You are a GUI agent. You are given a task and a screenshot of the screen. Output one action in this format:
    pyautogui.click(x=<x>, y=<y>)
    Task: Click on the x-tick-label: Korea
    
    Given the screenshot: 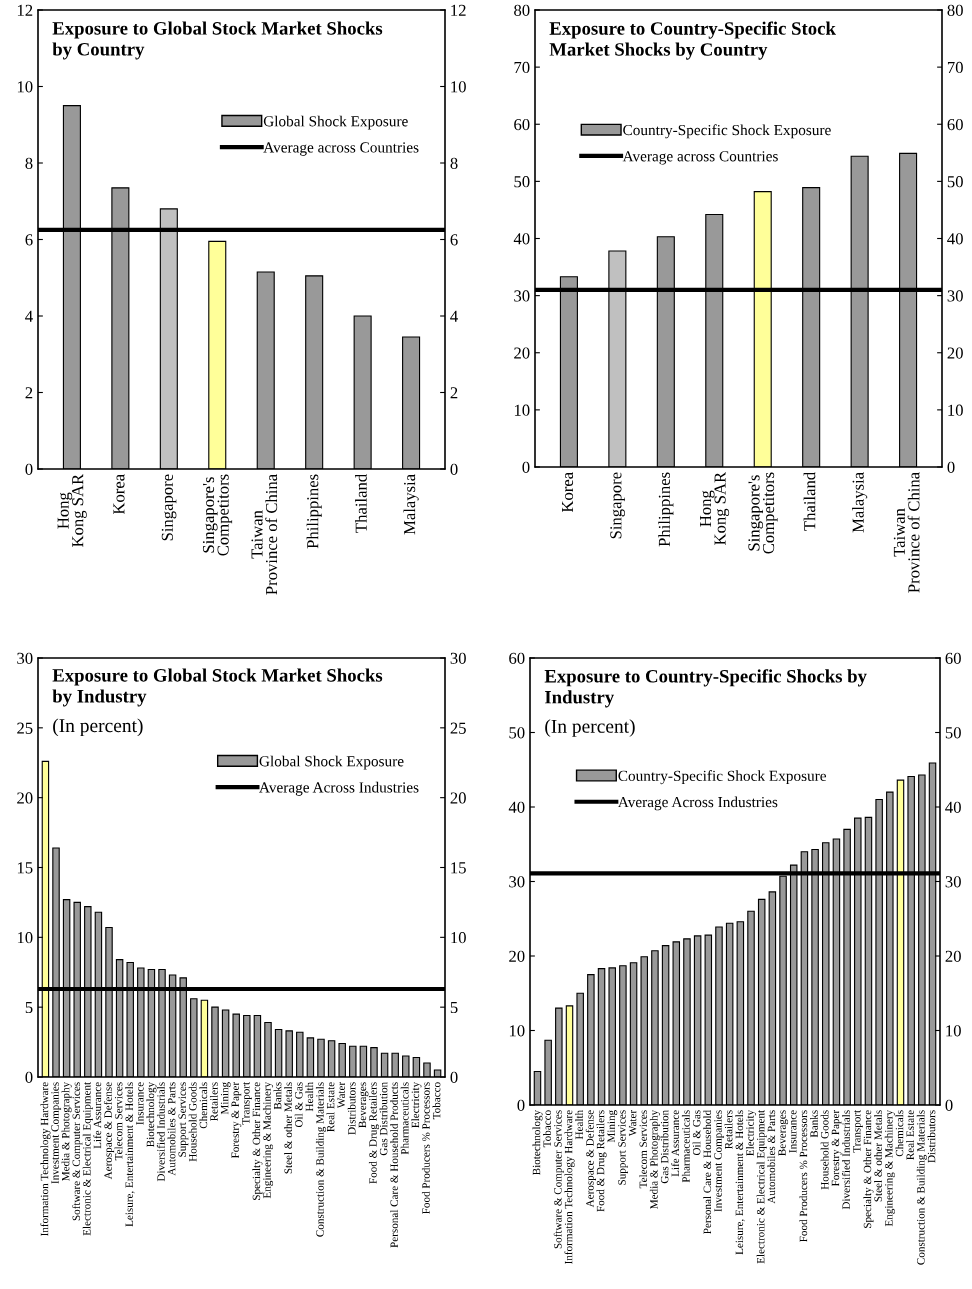 What is the action you would take?
    pyautogui.click(x=119, y=494)
    